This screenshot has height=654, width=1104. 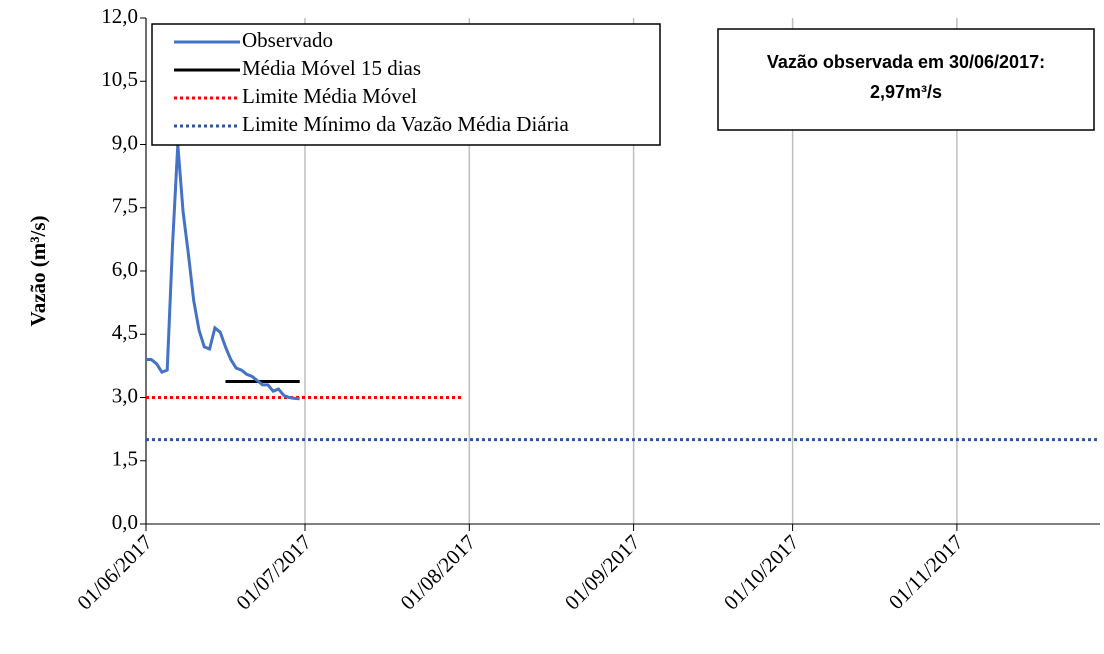 What do you see at coordinates (331, 68) in the screenshot?
I see `legend-label: Média Móvel 15 dias` at bounding box center [331, 68].